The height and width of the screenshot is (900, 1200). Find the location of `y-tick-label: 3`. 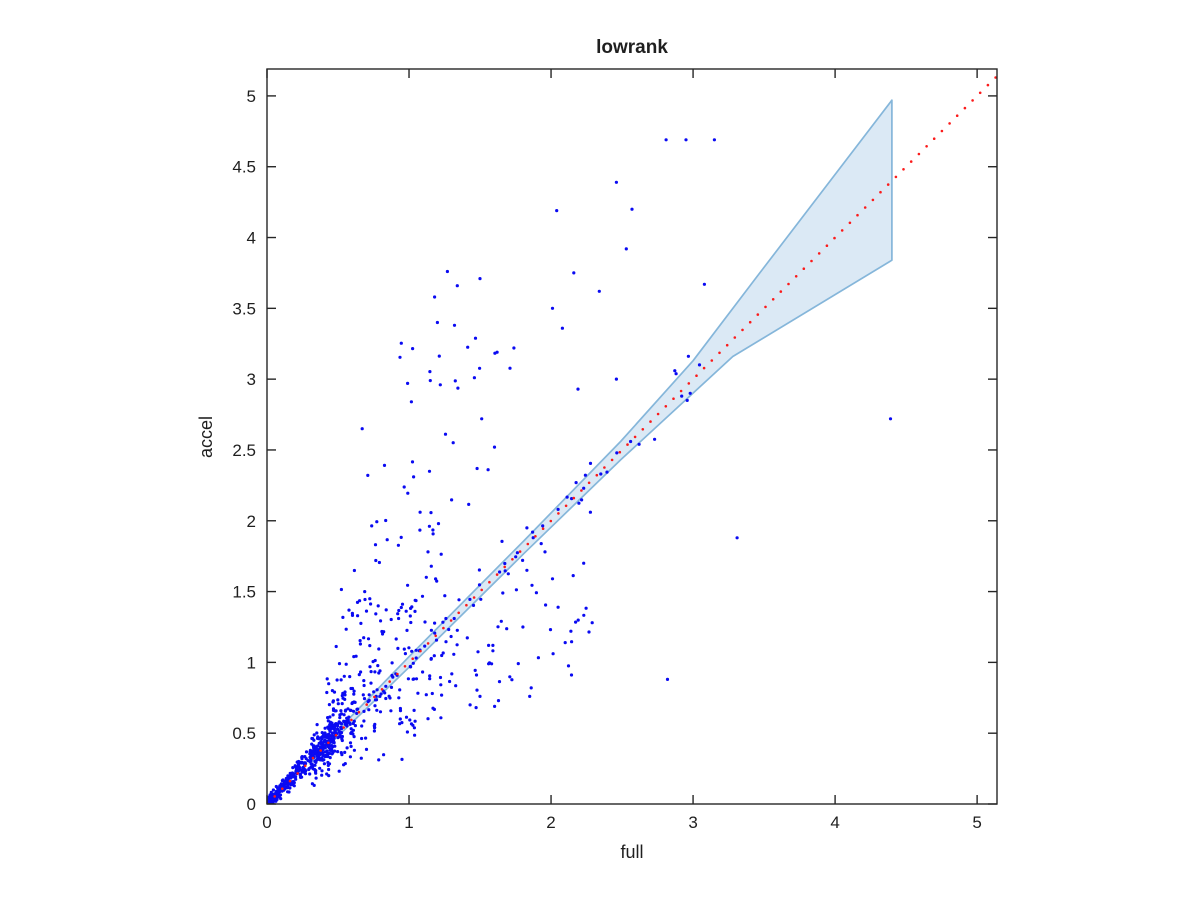

y-tick-label: 3 is located at coordinates (251, 379).